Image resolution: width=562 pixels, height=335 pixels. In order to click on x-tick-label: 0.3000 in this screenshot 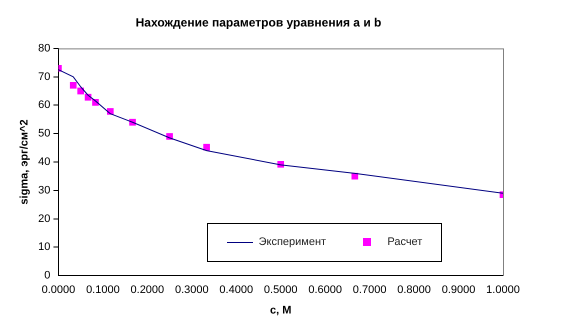, I will do `click(191, 290)`.